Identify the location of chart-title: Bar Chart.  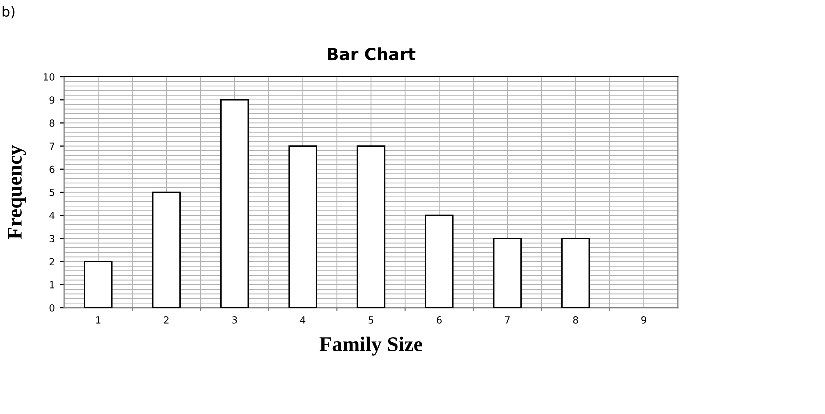
(372, 54).